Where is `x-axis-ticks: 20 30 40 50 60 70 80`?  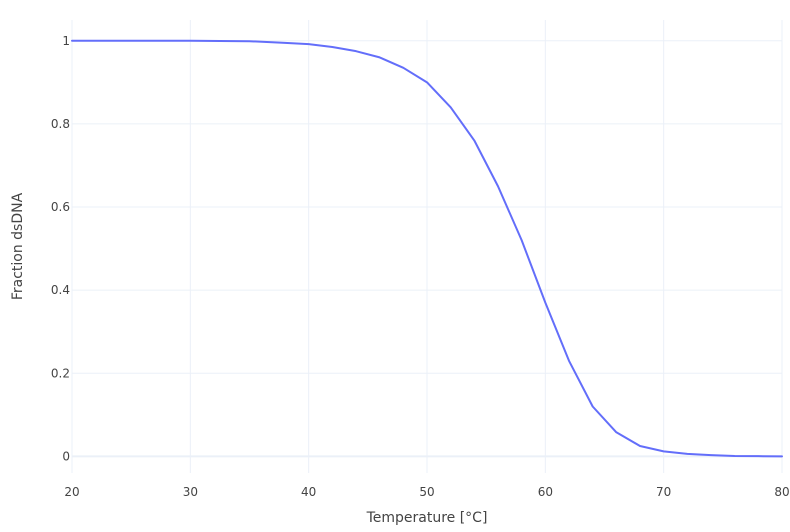 x-axis-ticks: 20 30 40 50 60 70 80 is located at coordinates (426, 492).